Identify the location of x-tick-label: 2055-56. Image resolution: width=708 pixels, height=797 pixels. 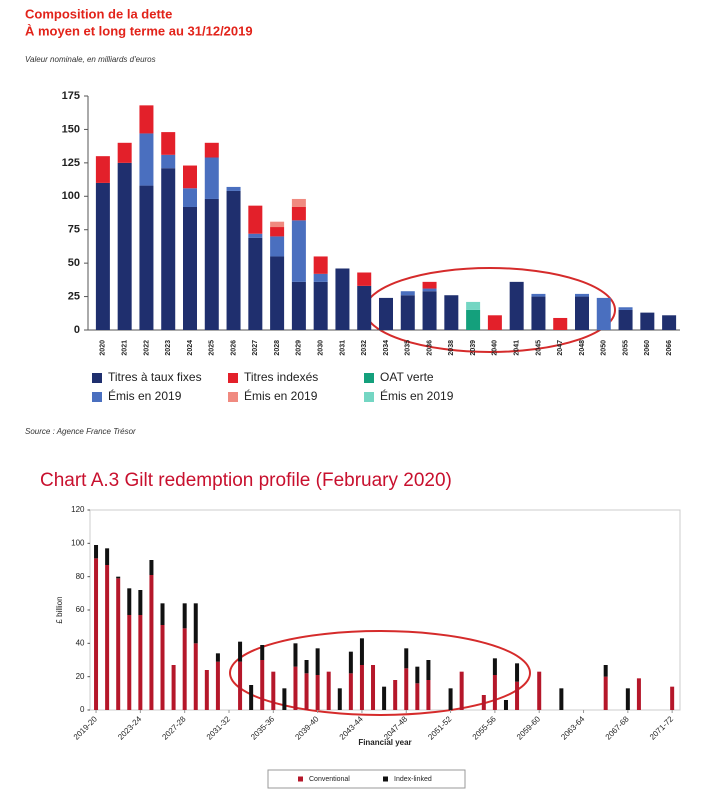
(485, 728).